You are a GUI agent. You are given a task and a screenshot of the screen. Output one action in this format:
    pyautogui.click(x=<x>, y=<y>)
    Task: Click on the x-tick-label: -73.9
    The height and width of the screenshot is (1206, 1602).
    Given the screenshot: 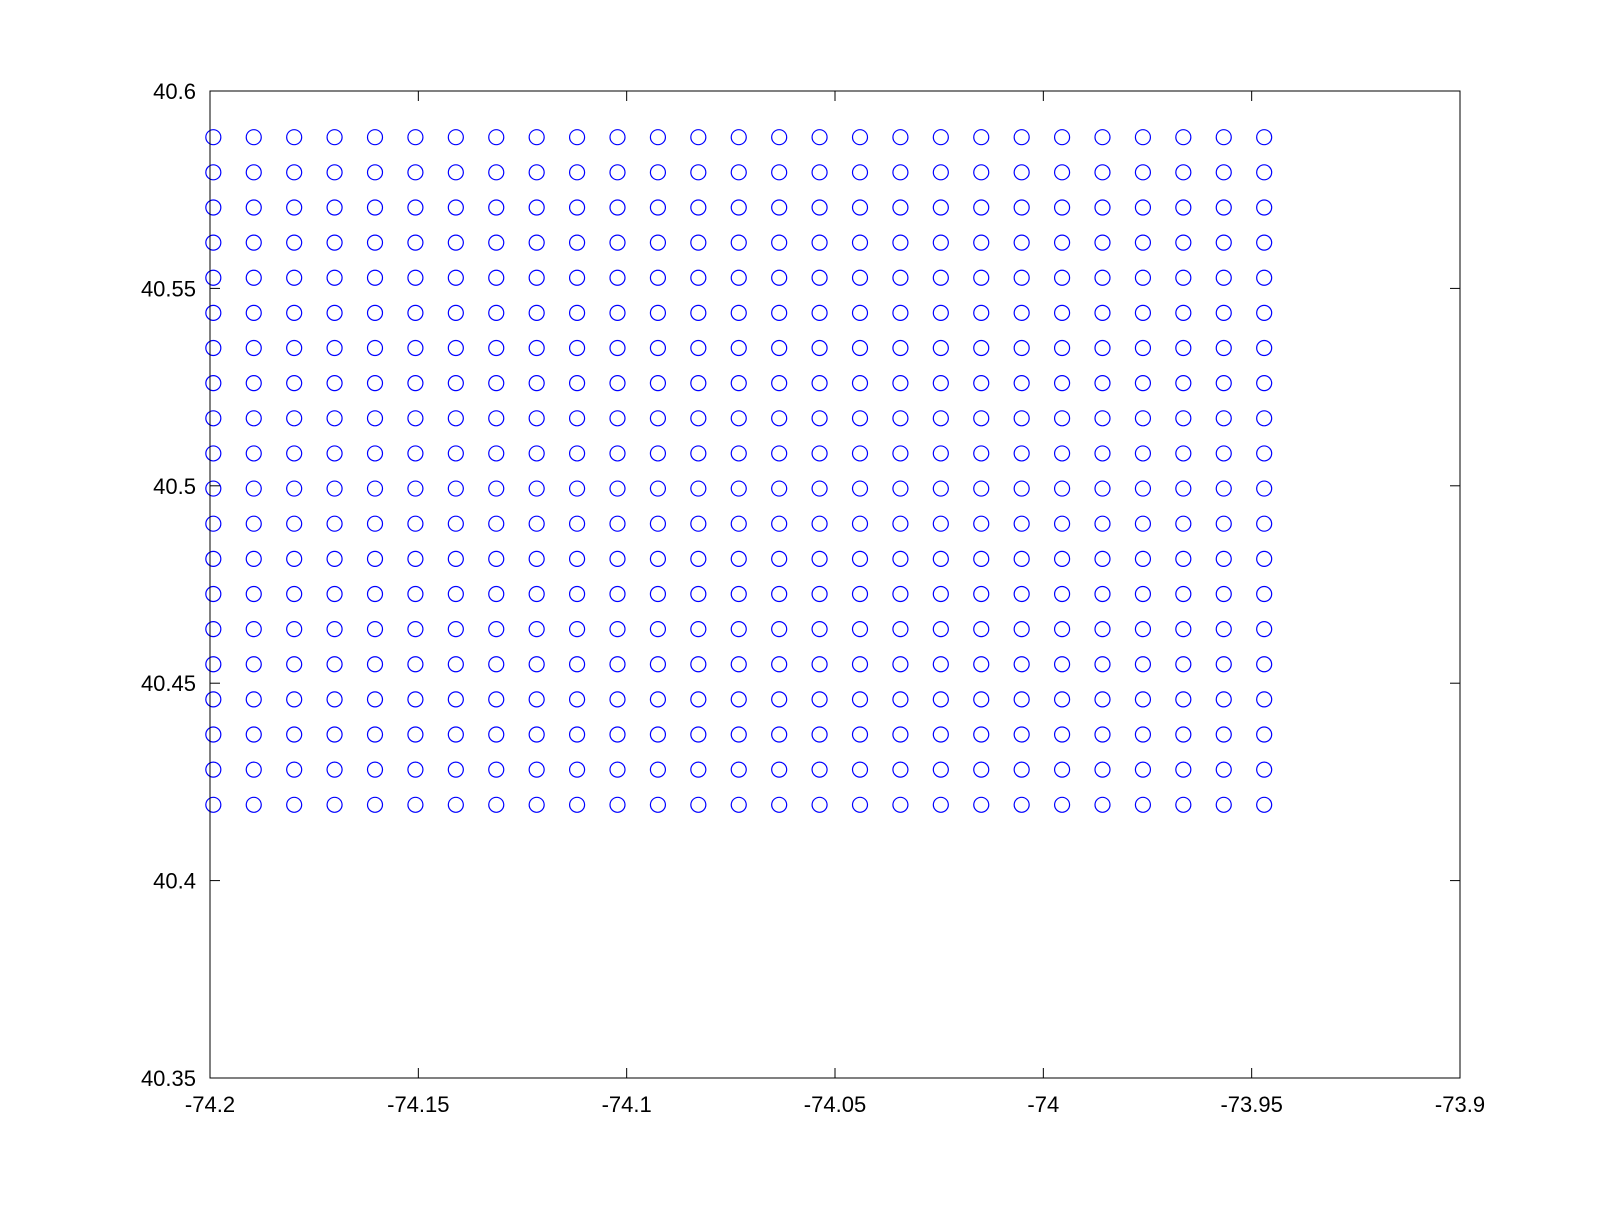 What is the action you would take?
    pyautogui.click(x=1460, y=1104)
    